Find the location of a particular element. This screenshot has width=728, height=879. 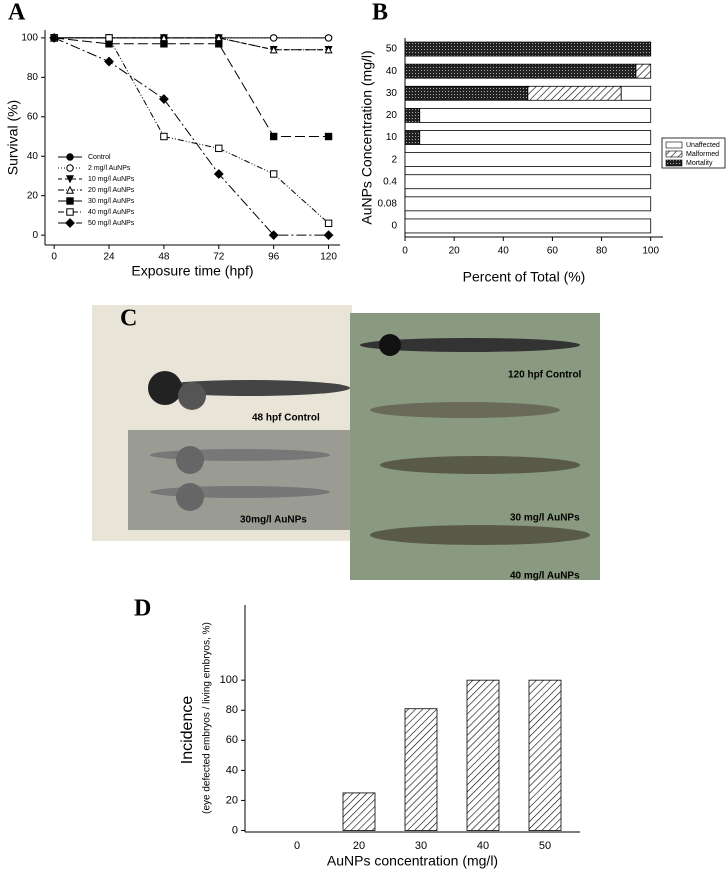

x-tick-label: 60 is located at coordinates (553, 251).